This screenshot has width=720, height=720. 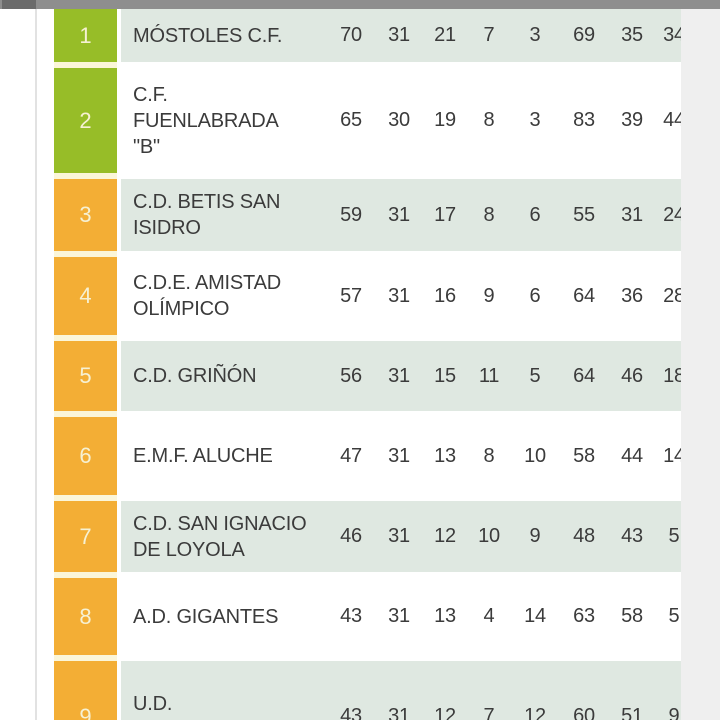 What do you see at coordinates (206, 616) in the screenshot?
I see `team-name: A.D. GIGANTES` at bounding box center [206, 616].